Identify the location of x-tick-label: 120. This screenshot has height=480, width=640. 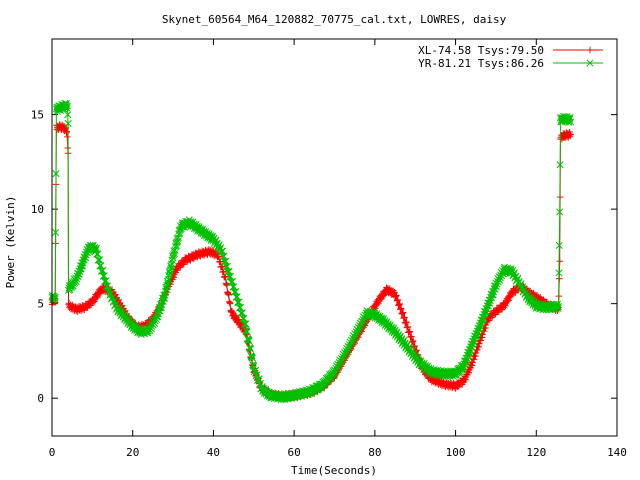
(536, 452).